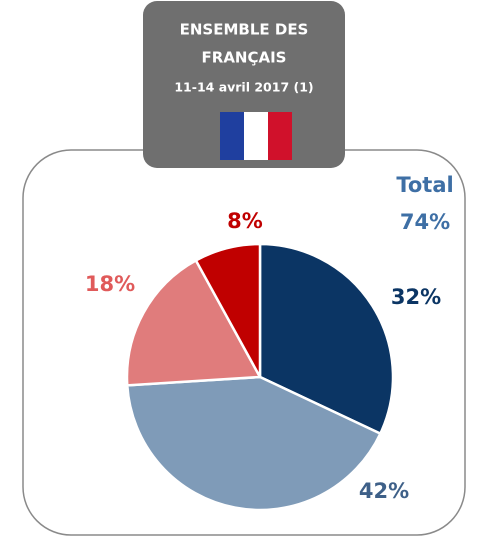  I want to click on flag, so click(256, 136).